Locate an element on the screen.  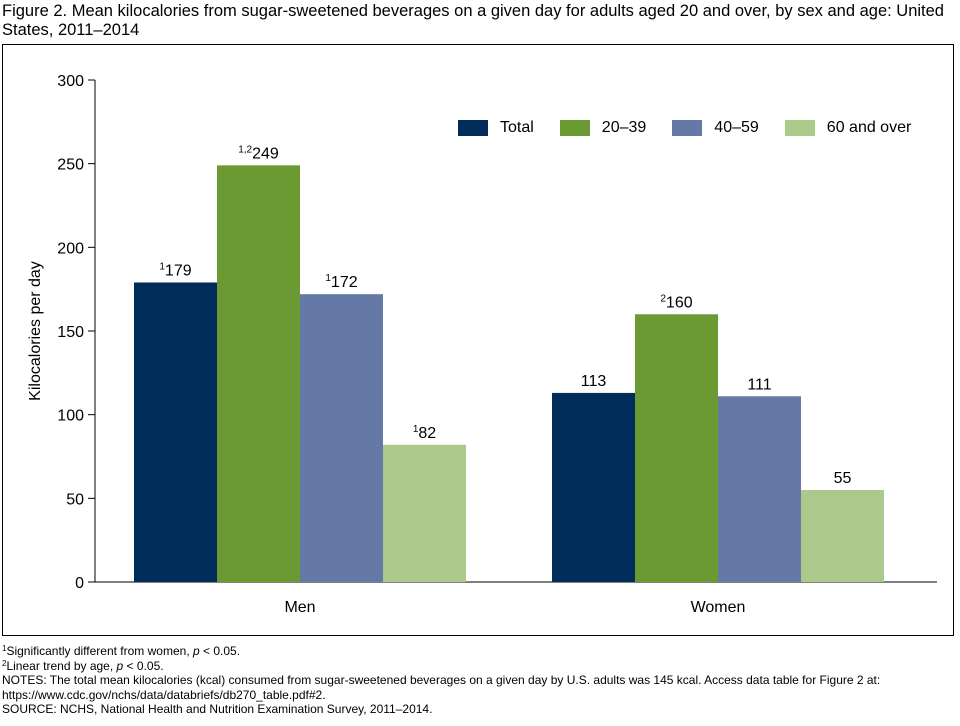
data-label: 2160 is located at coordinates (676, 302).